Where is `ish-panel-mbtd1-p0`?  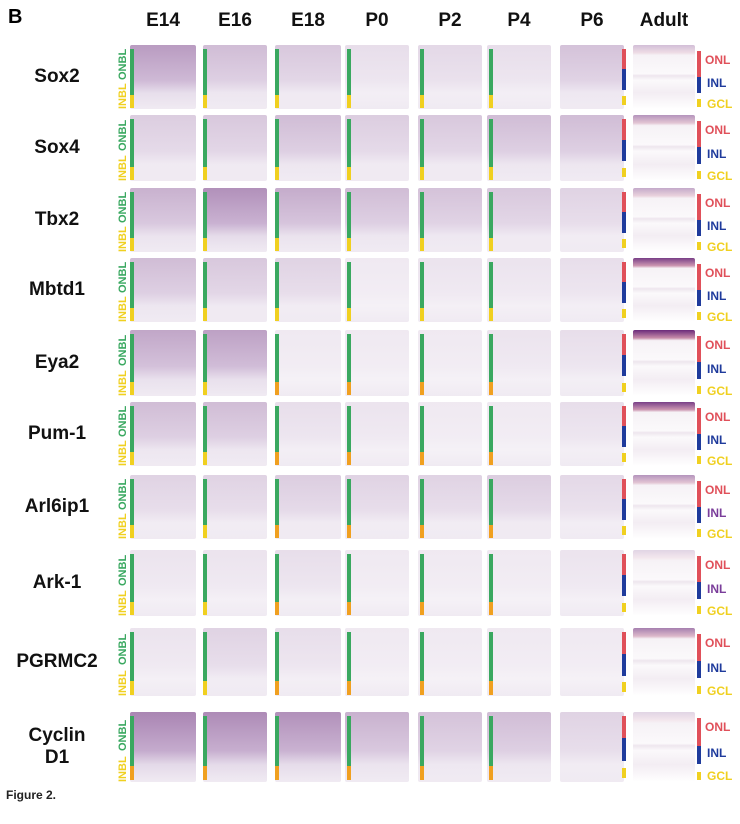 ish-panel-mbtd1-p0 is located at coordinates (377, 290).